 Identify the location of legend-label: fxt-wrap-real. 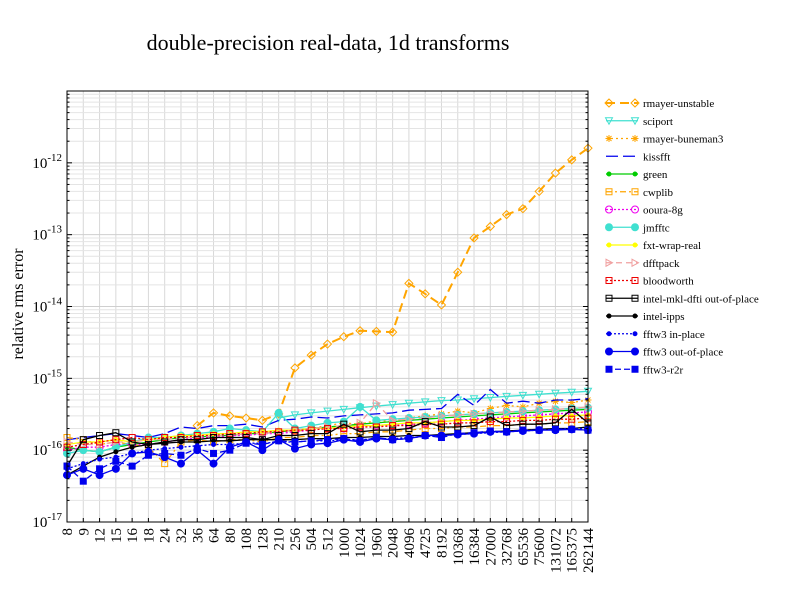
(672, 246).